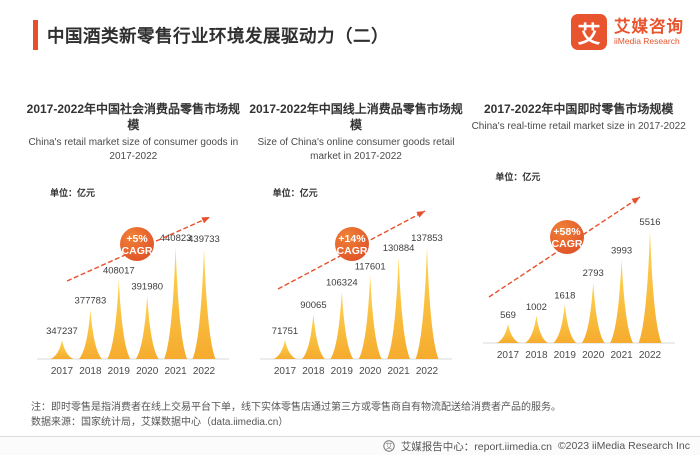 The image size is (700, 455). Describe the element at coordinates (285, 331) in the screenshot. I see `svg-text: 71751` at that location.